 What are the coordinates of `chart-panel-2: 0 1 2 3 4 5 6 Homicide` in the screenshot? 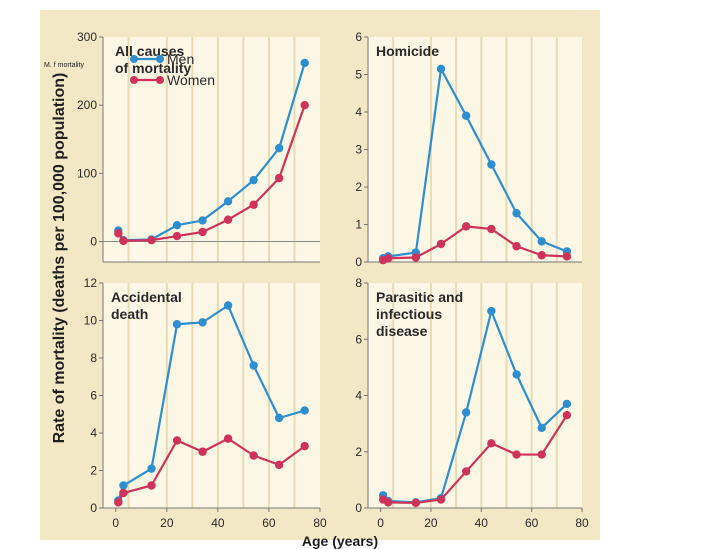 It's located at (468, 149).